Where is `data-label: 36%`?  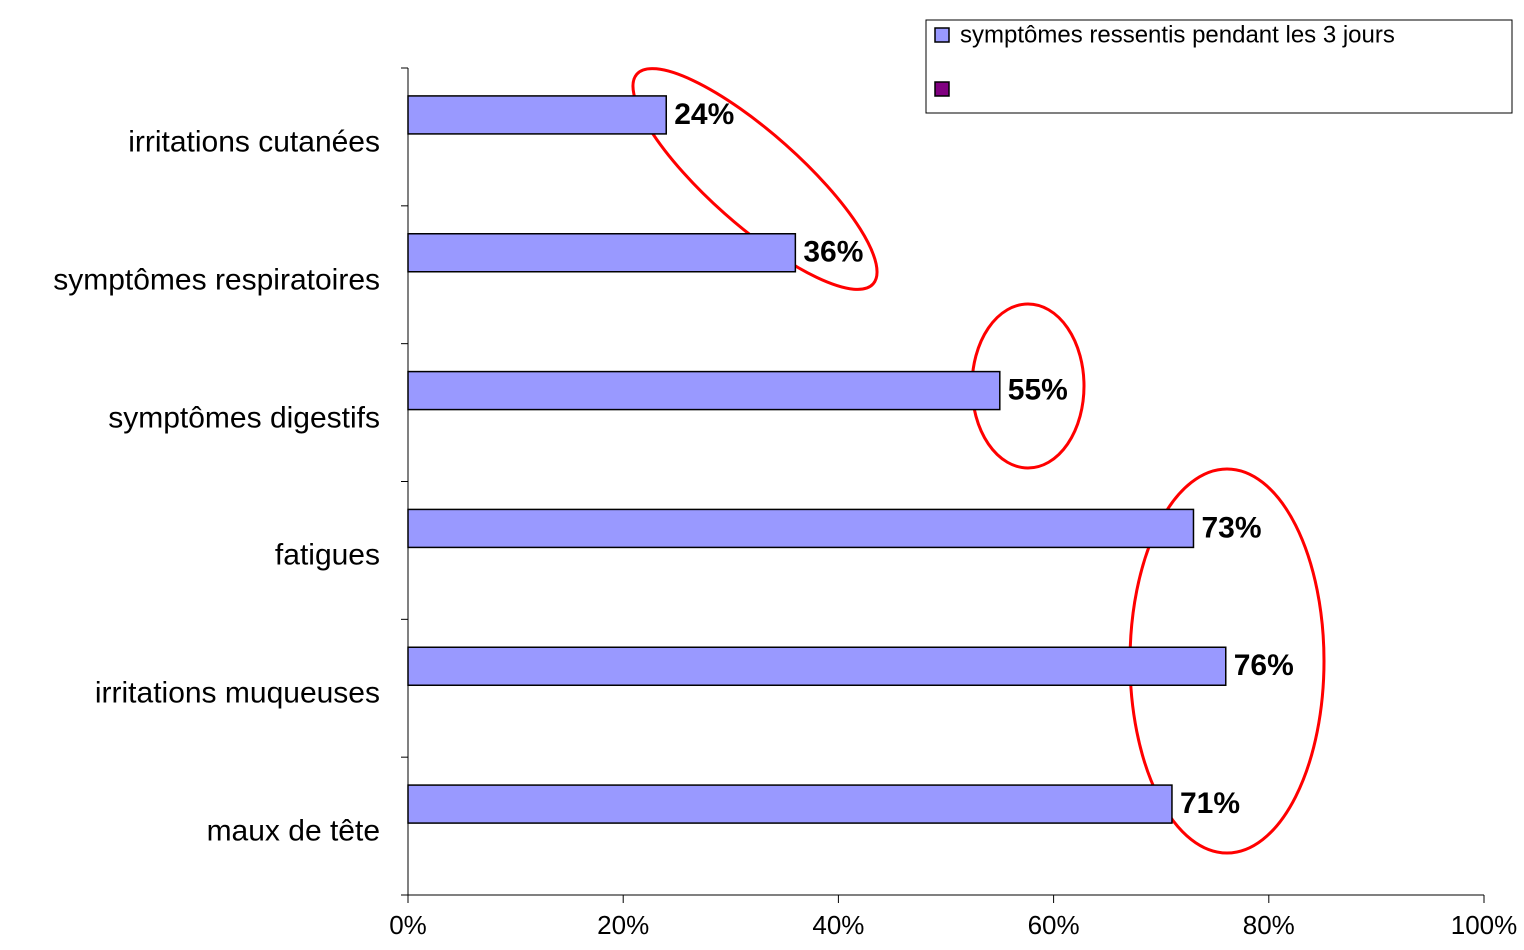
data-label: 36% is located at coordinates (833, 252).